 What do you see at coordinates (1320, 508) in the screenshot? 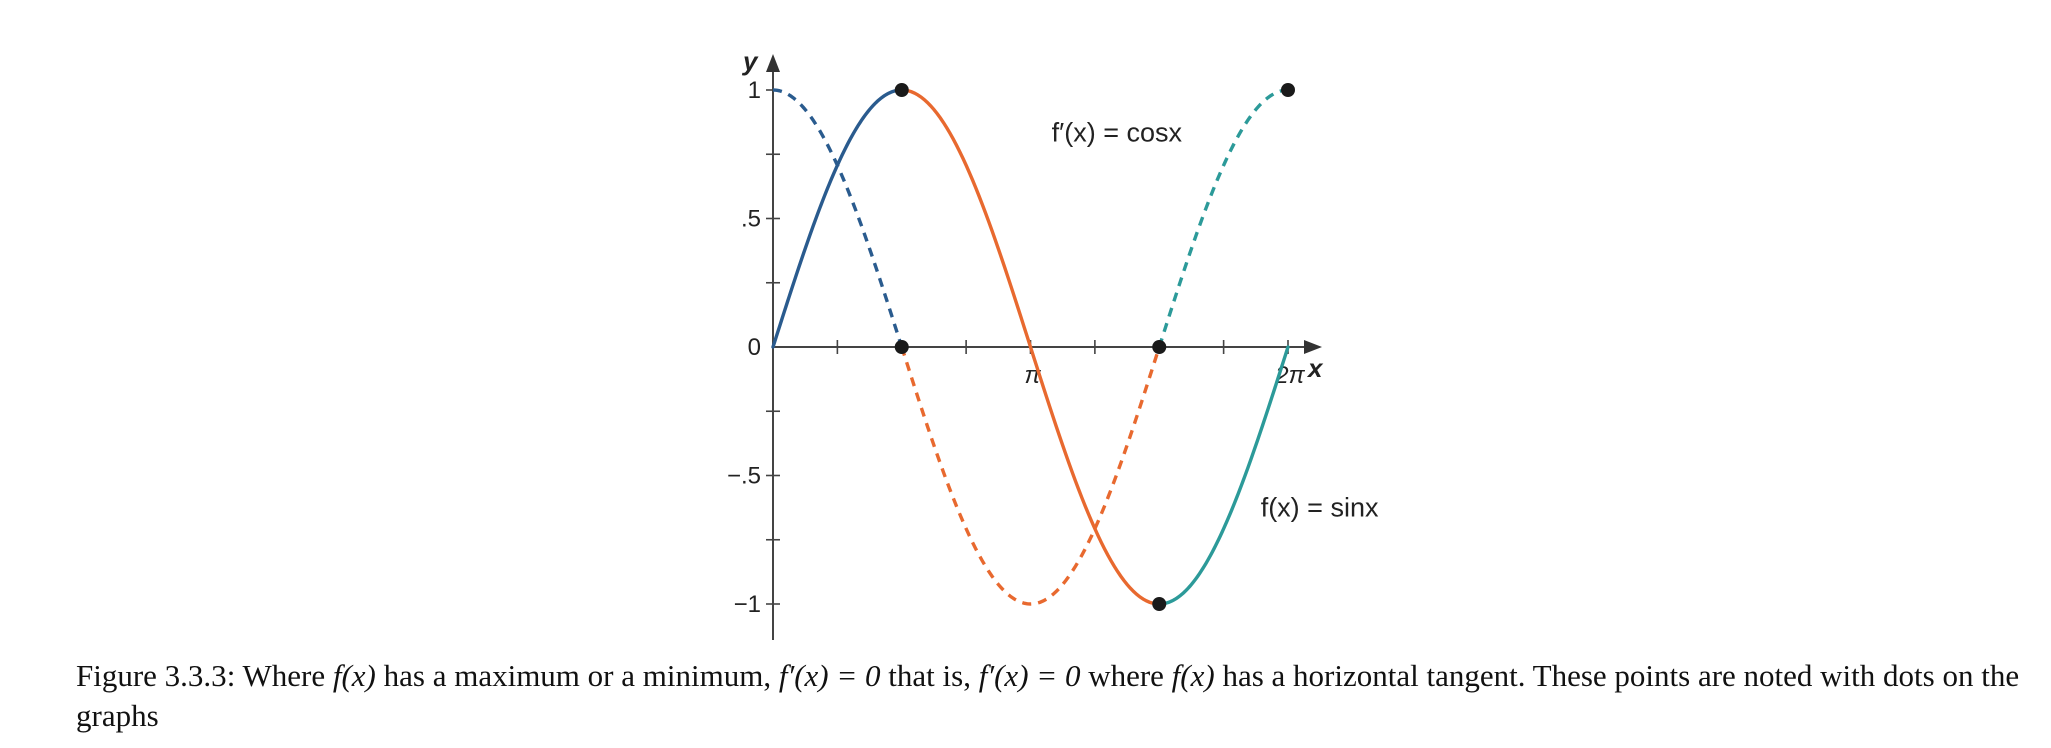
I see `curve-label: f(x) = sinx` at bounding box center [1320, 508].